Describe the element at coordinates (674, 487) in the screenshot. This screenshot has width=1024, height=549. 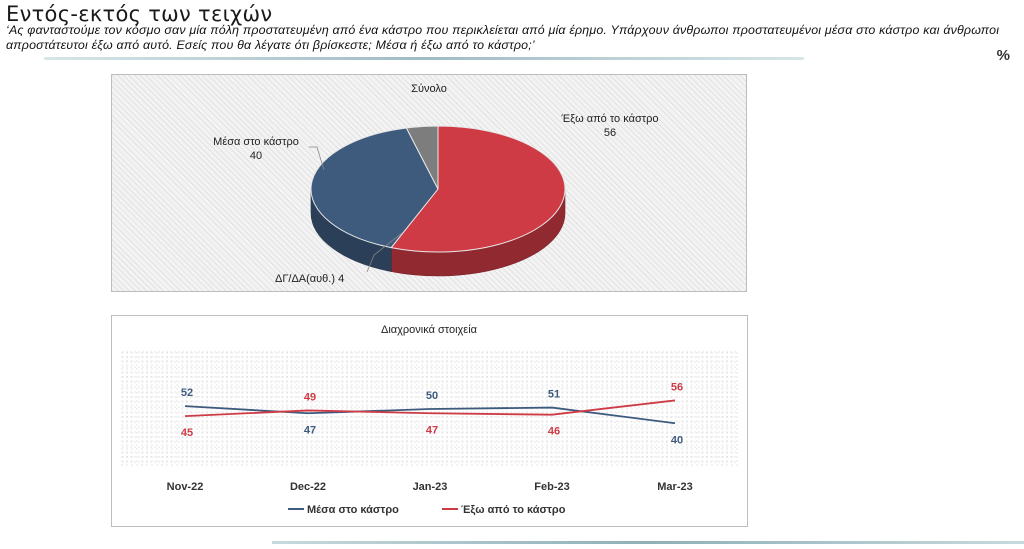
I see `x-tick-label: Mar-23` at that location.